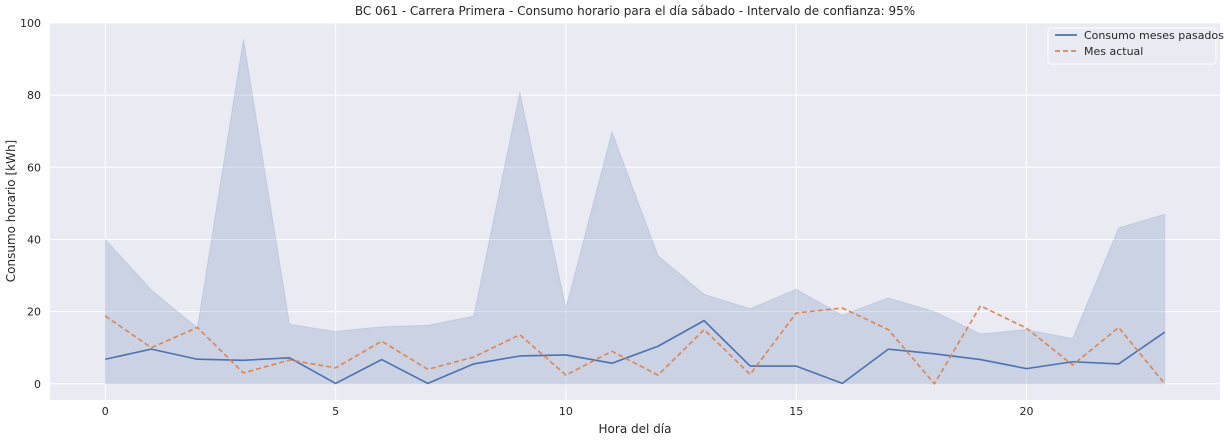 The image size is (1228, 442). I want to click on y-tick-label: 100, so click(30, 23).